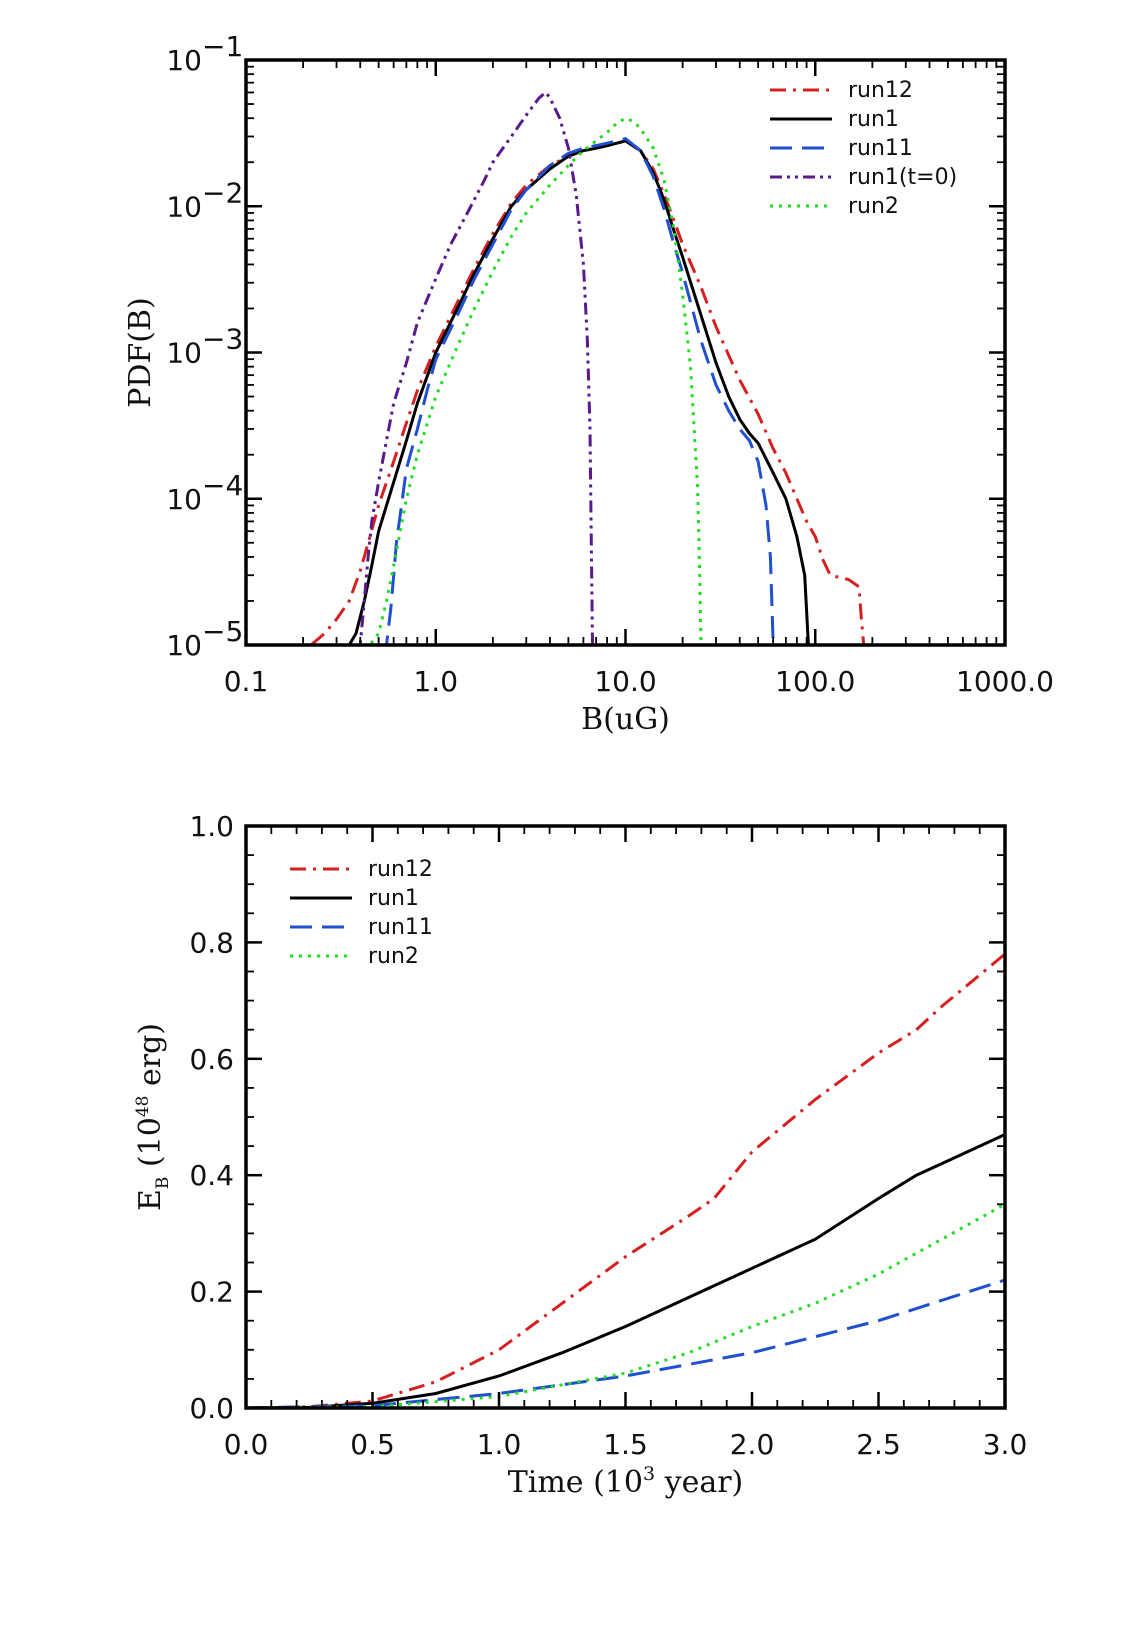 This screenshot has height=1638, width=1129. I want to click on y-tick-label-exponent: −4, so click(222, 485).